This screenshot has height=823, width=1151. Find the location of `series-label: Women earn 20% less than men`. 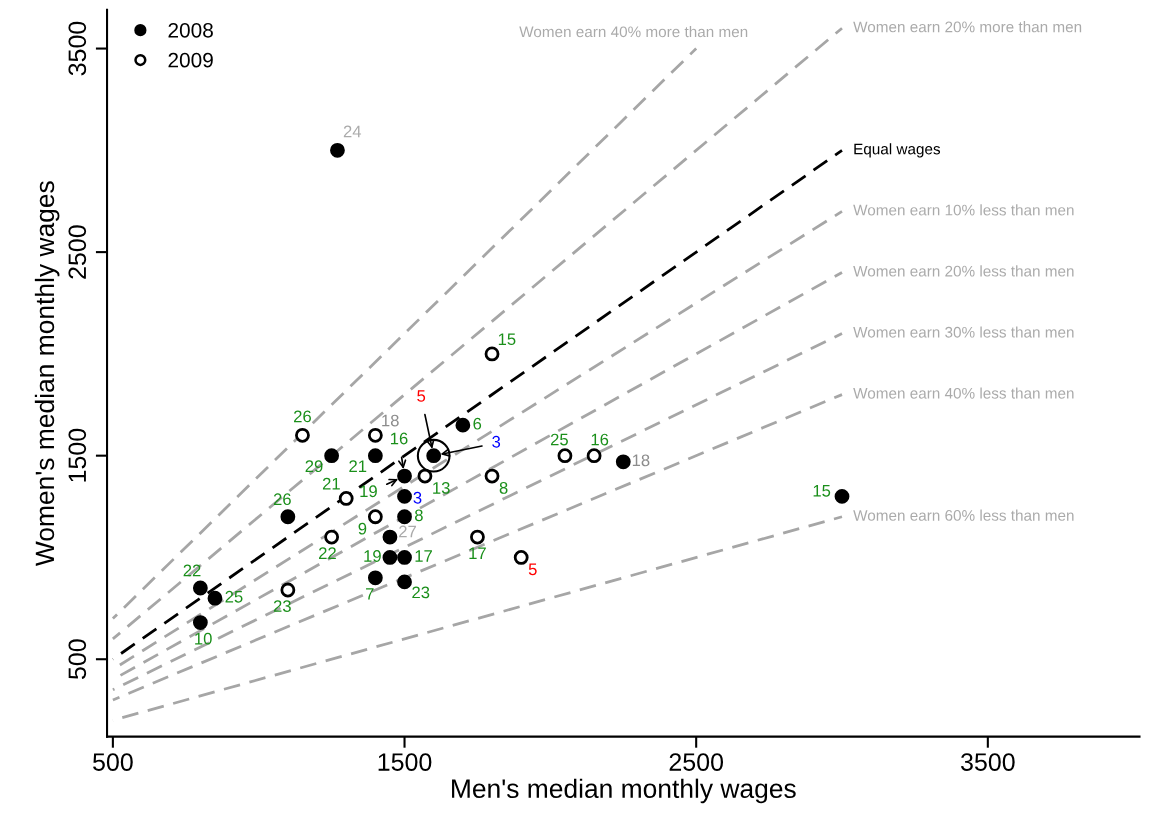

series-label: Women earn 20% less than men is located at coordinates (963, 271).